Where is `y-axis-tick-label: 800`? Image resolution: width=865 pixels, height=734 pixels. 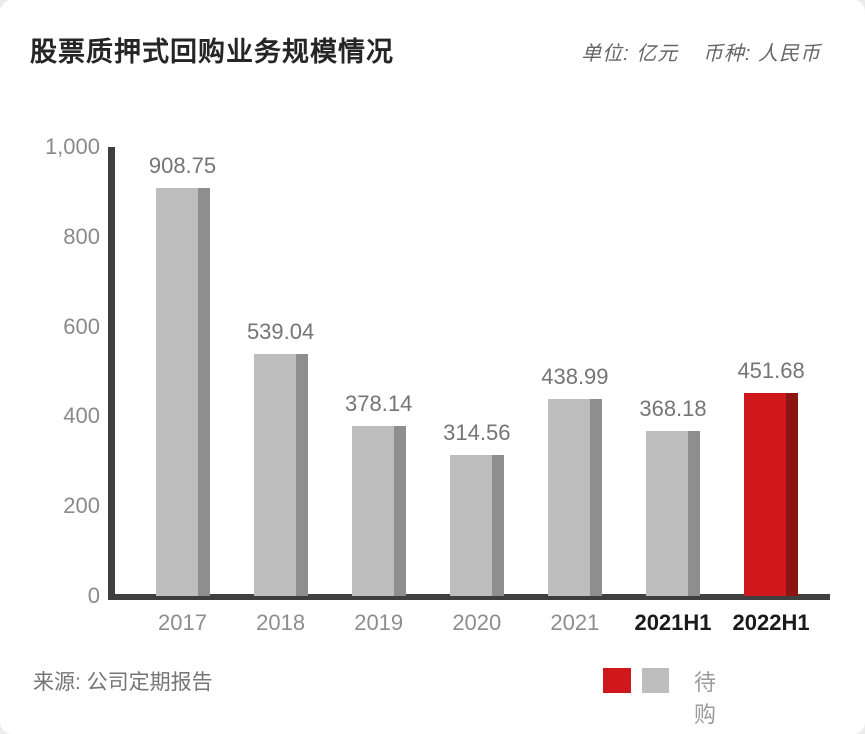
y-axis-tick-label: 800 is located at coordinates (81, 236).